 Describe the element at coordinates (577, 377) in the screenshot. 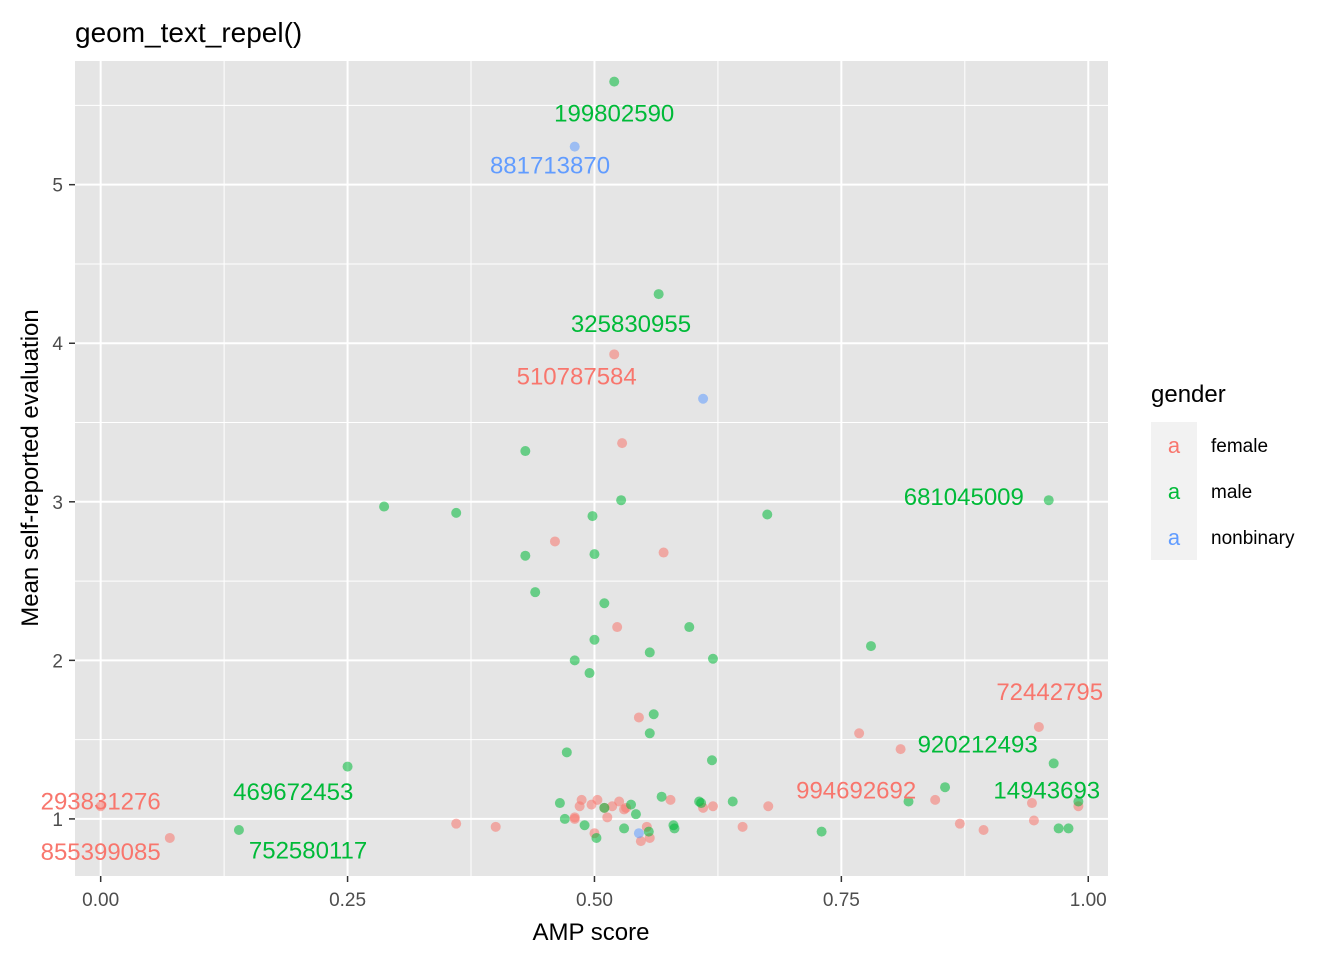

I see `point-label: 510787584` at that location.